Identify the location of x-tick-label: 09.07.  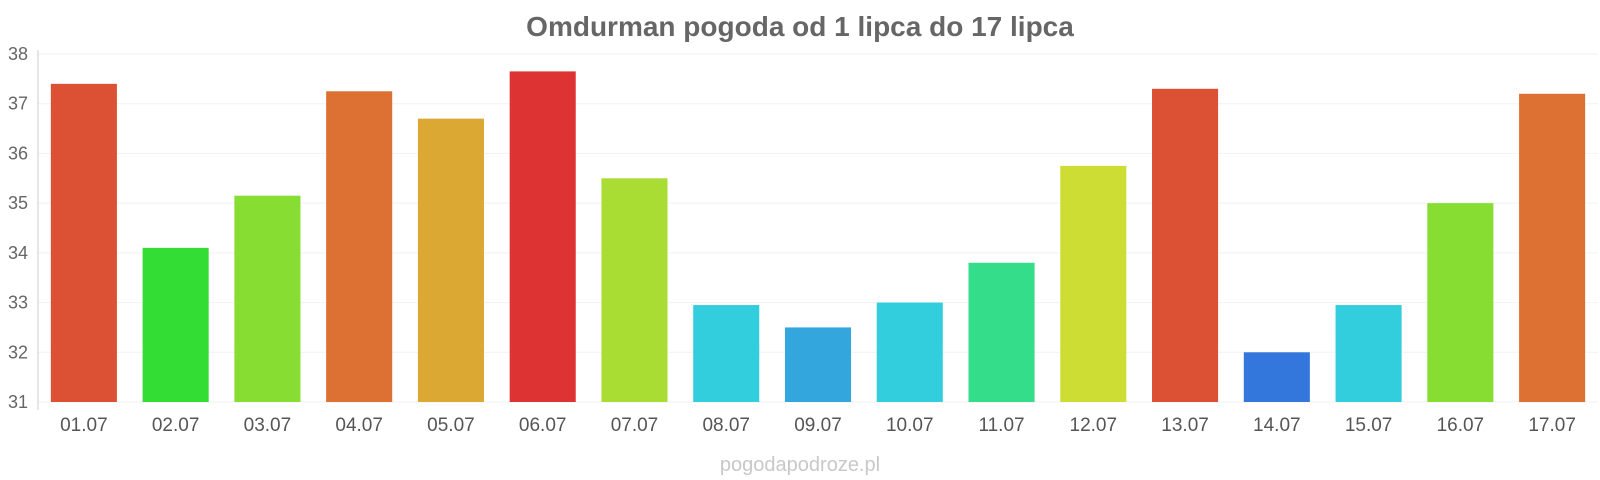
(818, 425).